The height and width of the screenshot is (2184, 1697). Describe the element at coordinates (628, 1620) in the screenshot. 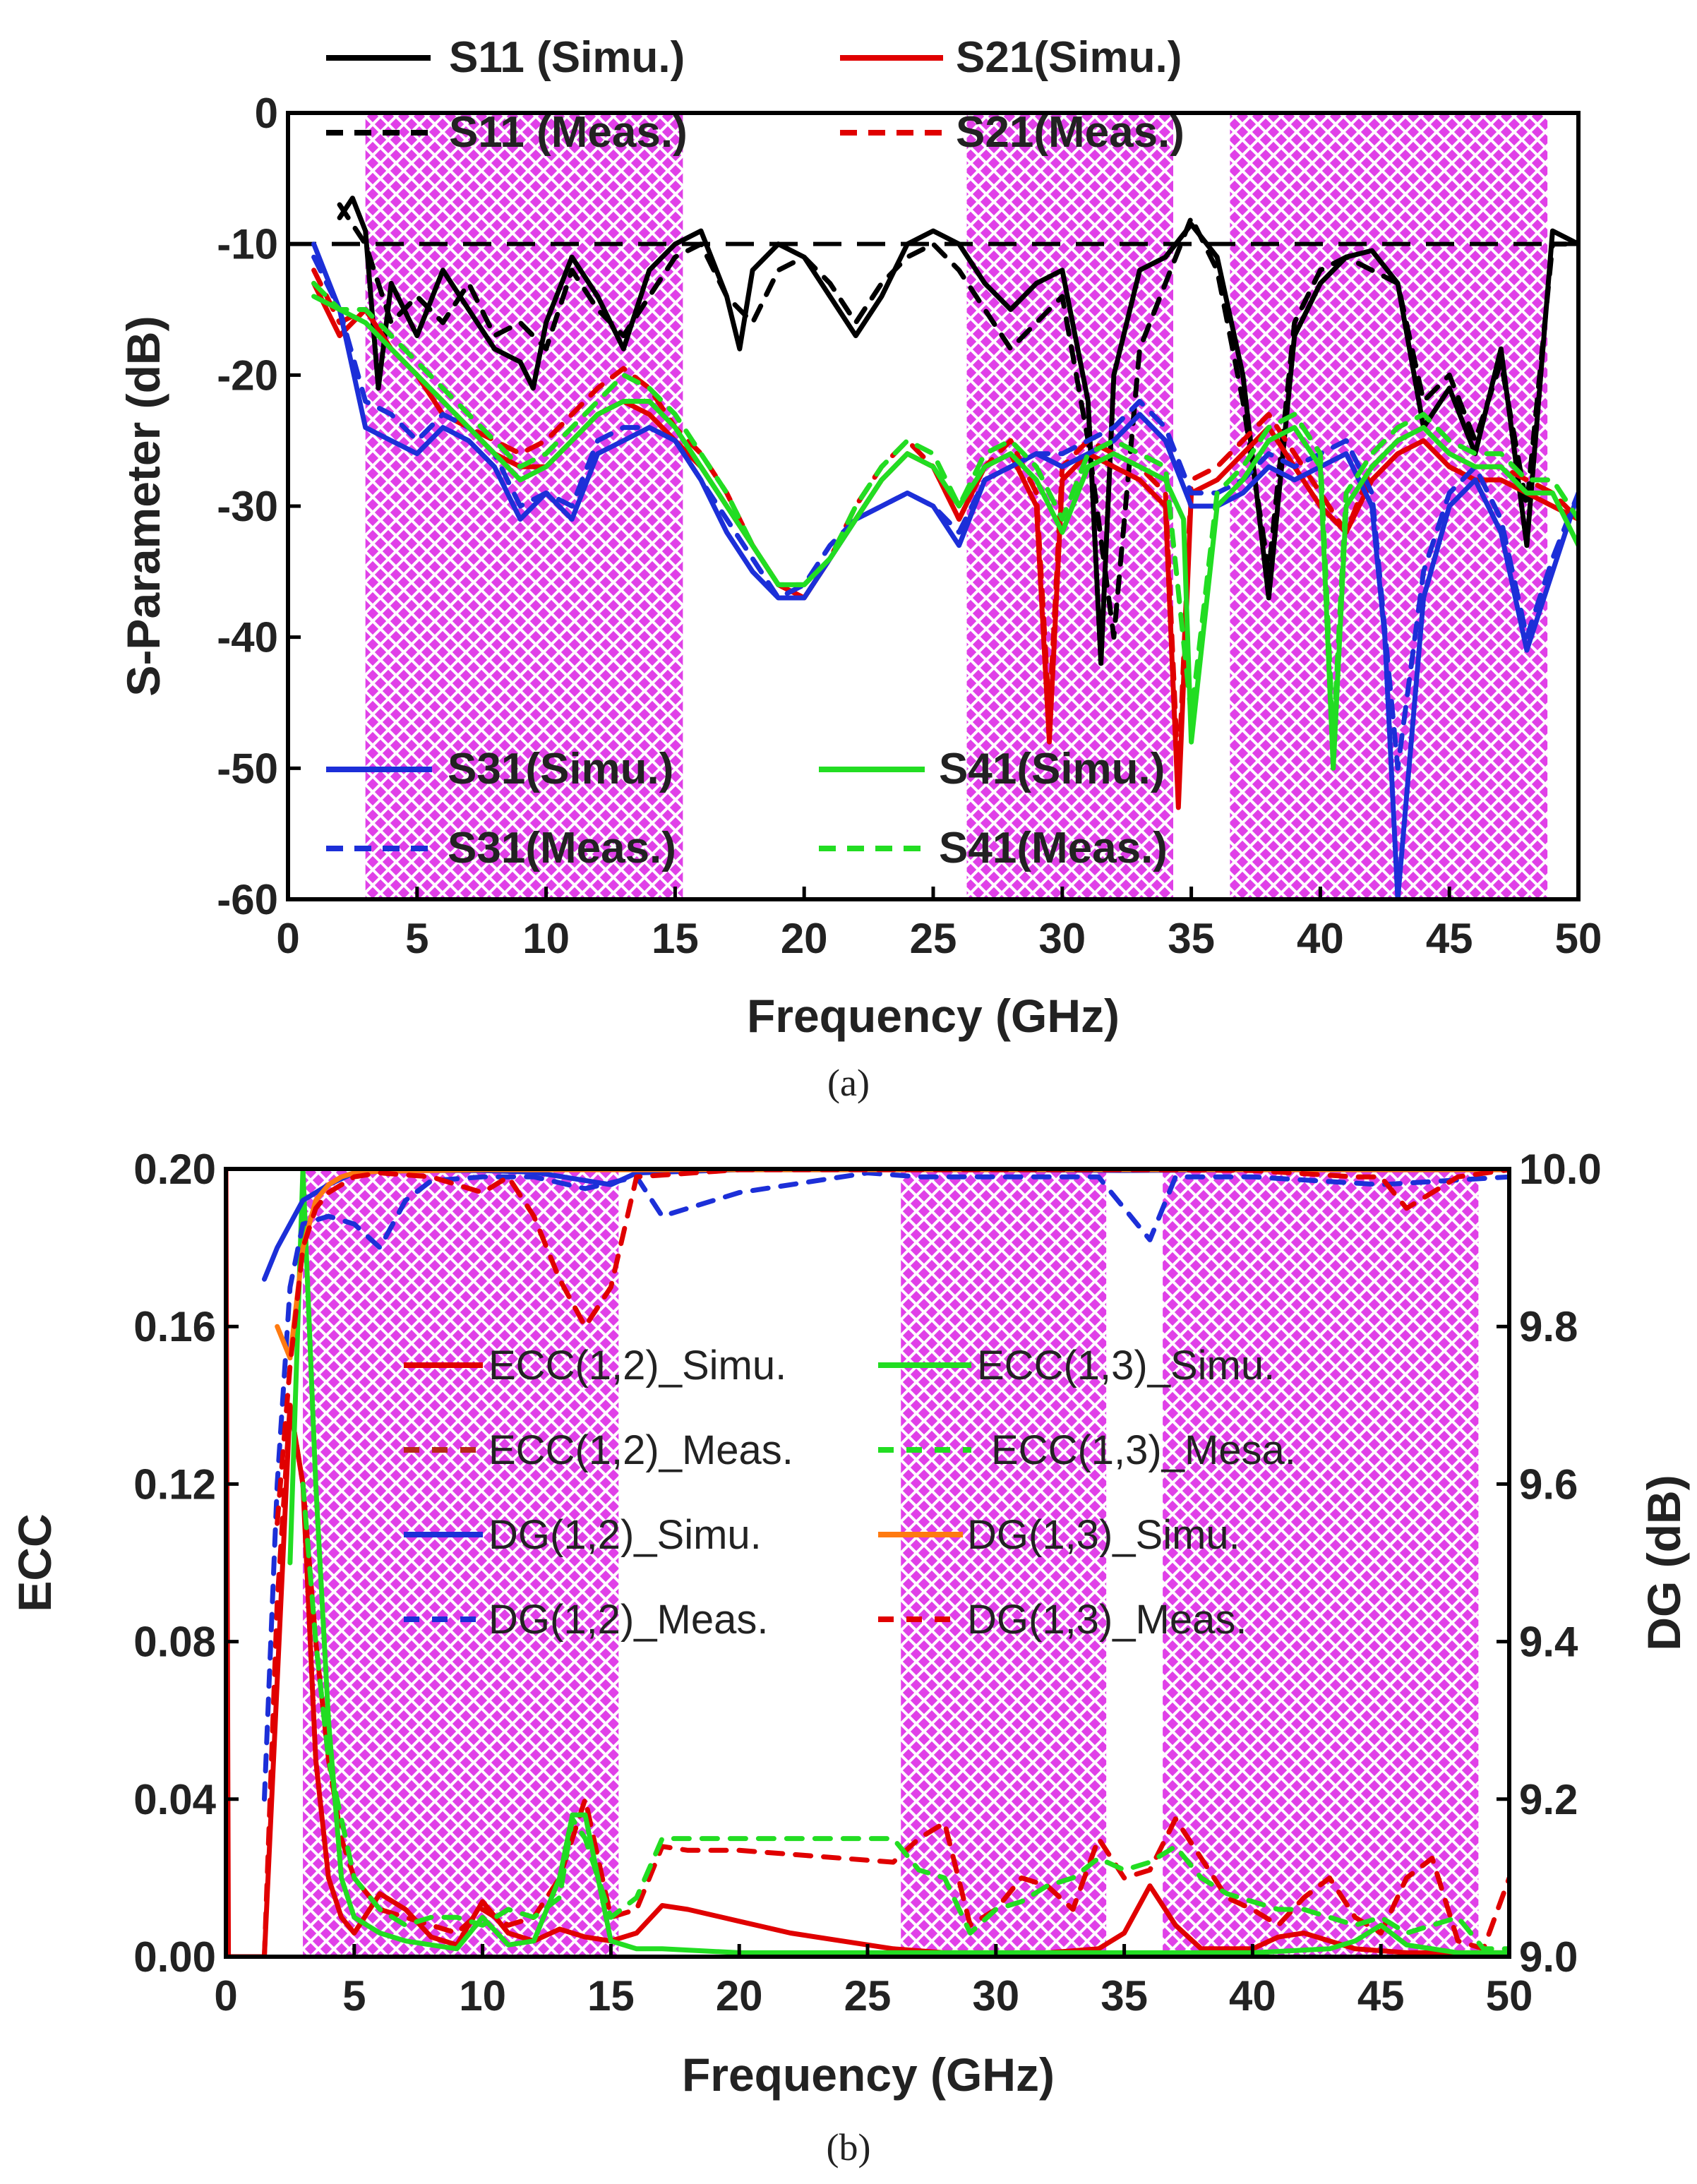

I see `legend-label-dg12-meas: DG(1,2)_Meas.` at that location.